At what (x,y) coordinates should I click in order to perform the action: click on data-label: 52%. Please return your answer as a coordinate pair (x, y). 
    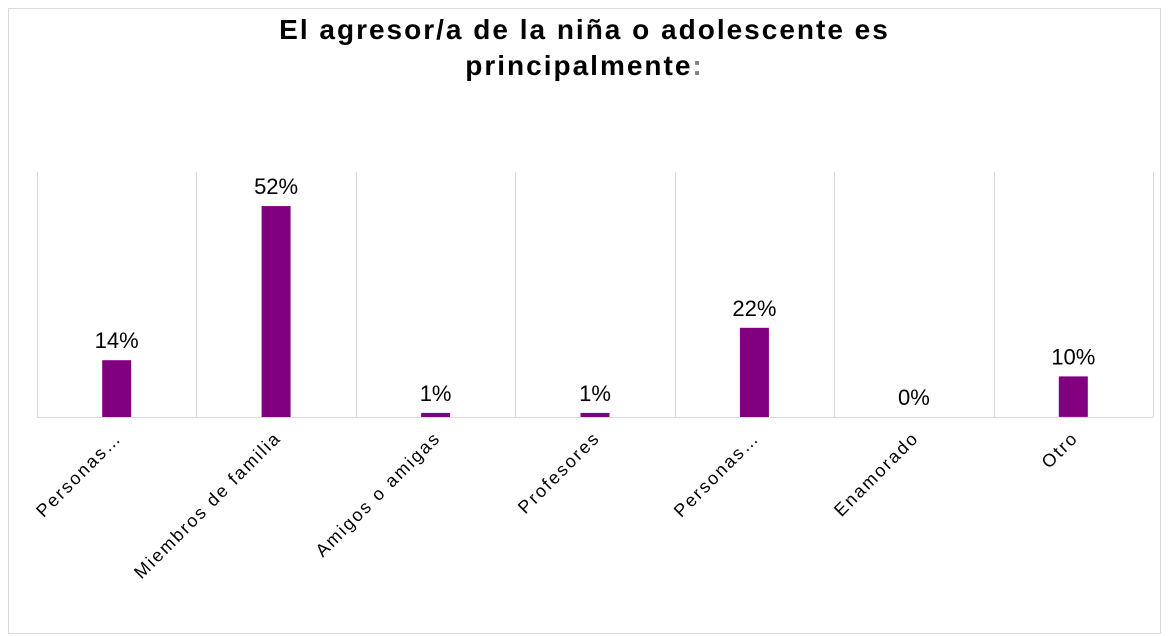
    Looking at the image, I should click on (276, 186).